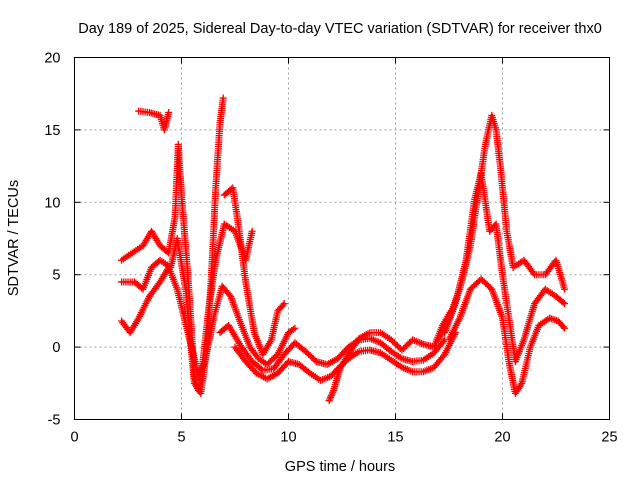 The height and width of the screenshot is (480, 640). What do you see at coordinates (52, 59) in the screenshot?
I see `y-tick-label: 20` at bounding box center [52, 59].